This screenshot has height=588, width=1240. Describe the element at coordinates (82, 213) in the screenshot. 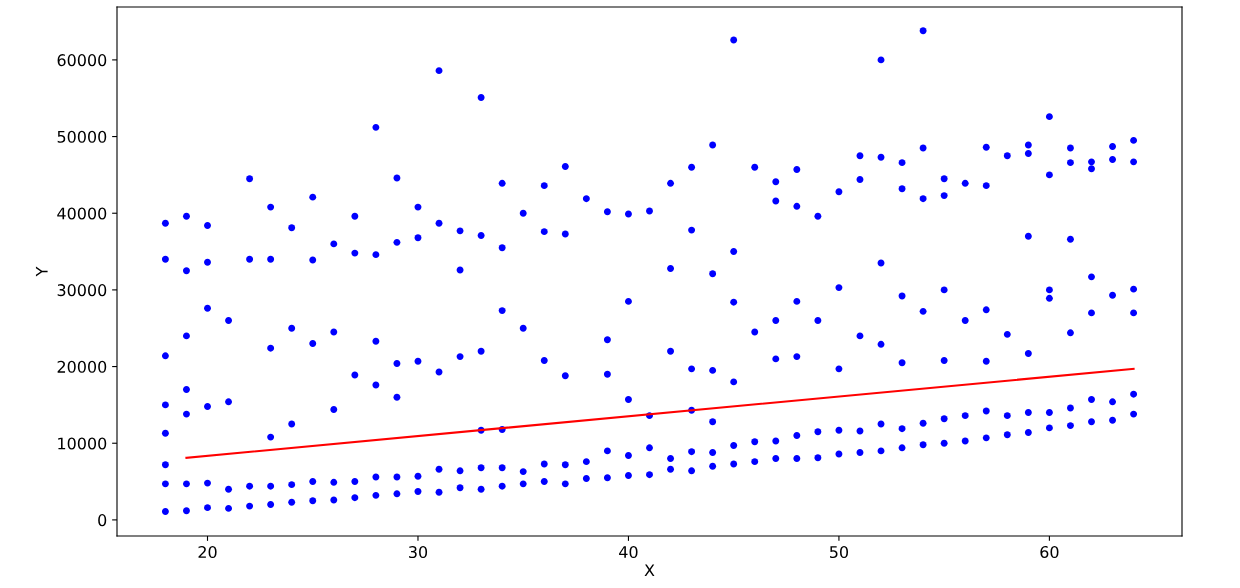

I see `y-tick-label: 40000` at that location.